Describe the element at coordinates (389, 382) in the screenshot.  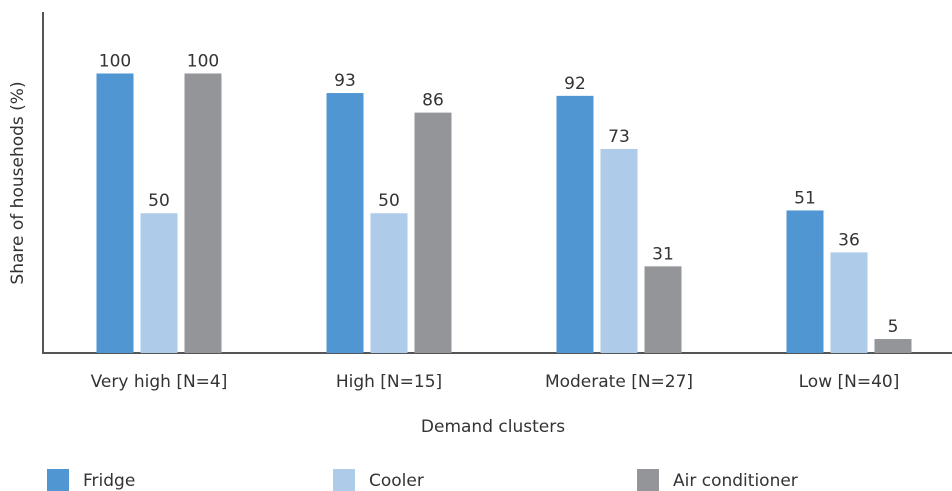
I see `x-tick-label: High [N=15]` at that location.